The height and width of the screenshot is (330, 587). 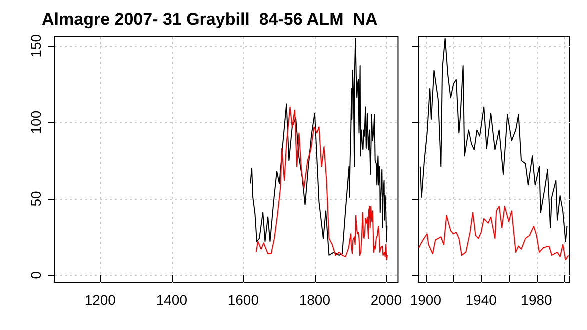 I want to click on x-tick-label: 1600, so click(x=244, y=300).